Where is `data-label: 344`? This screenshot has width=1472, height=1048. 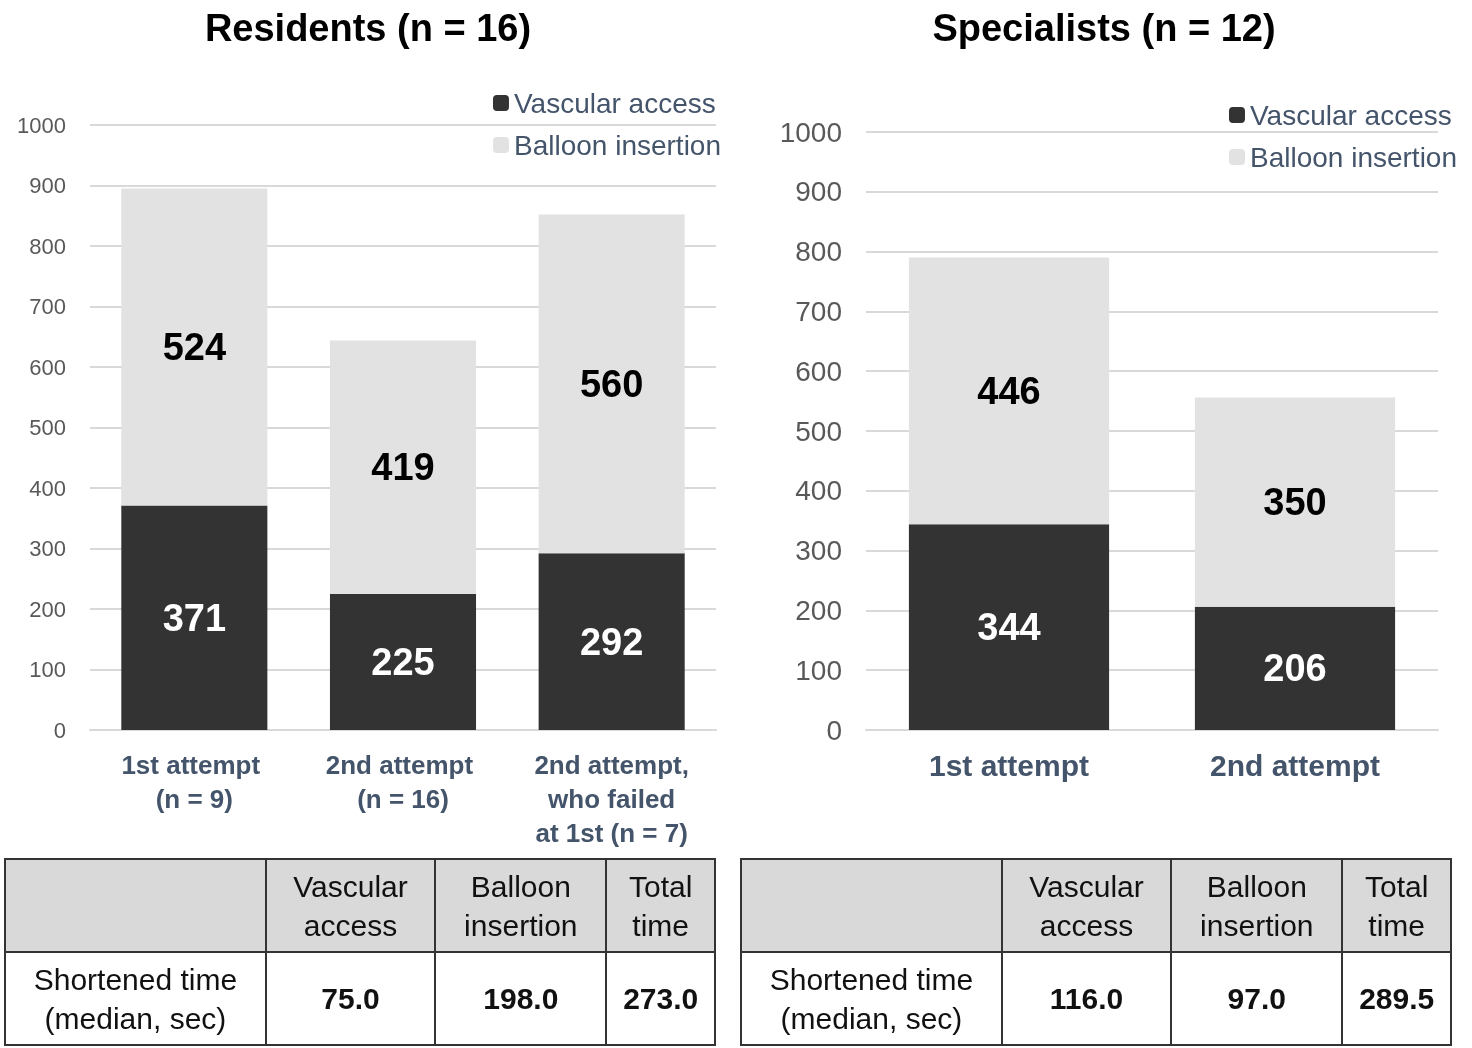 data-label: 344 is located at coordinates (1009, 627).